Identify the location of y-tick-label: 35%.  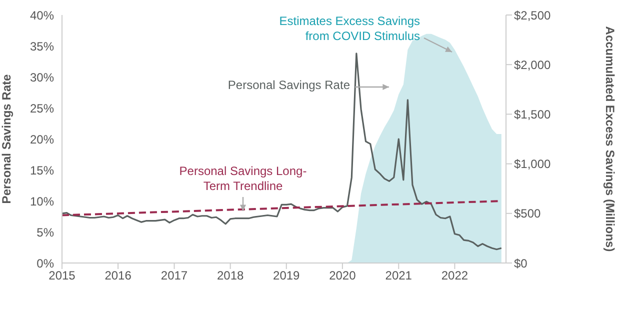
(42, 46).